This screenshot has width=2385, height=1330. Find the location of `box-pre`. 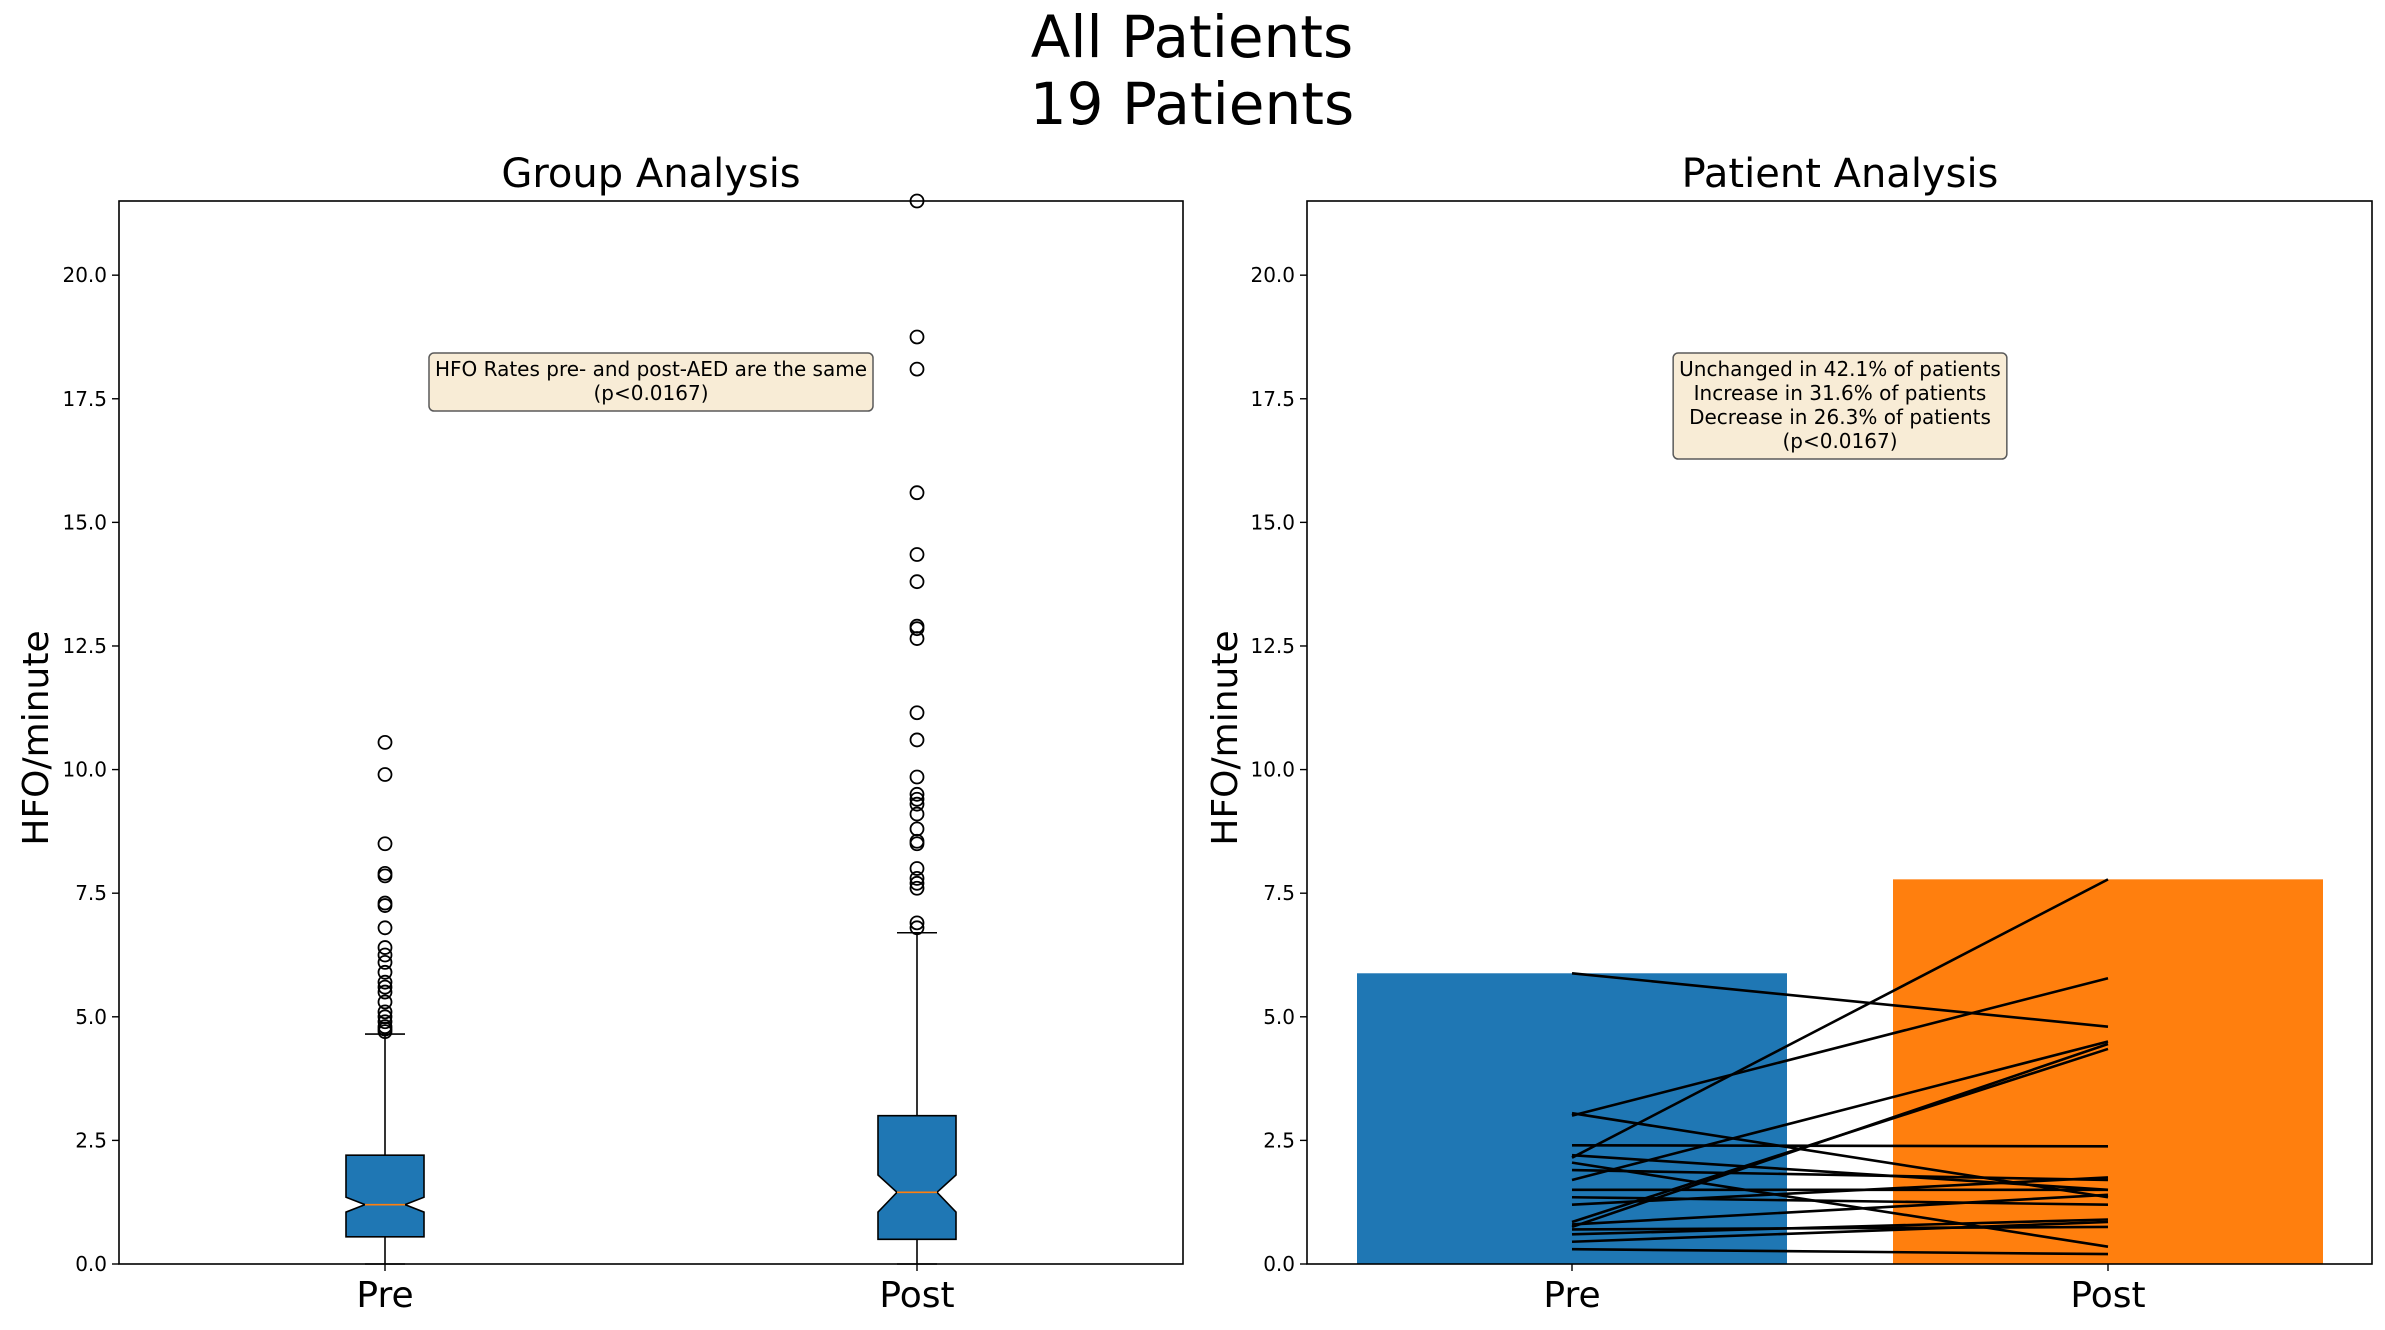

box-pre is located at coordinates (385, 999).